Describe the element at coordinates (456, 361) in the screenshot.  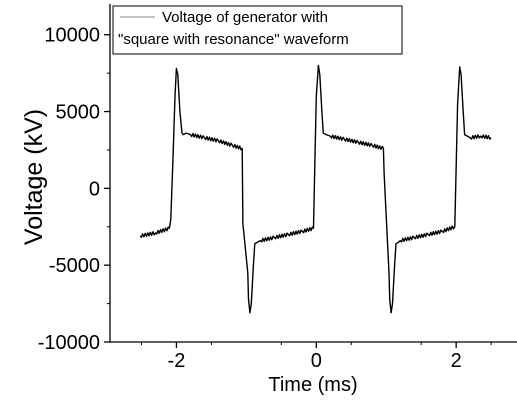
I see `x-tick-label: 2` at that location.